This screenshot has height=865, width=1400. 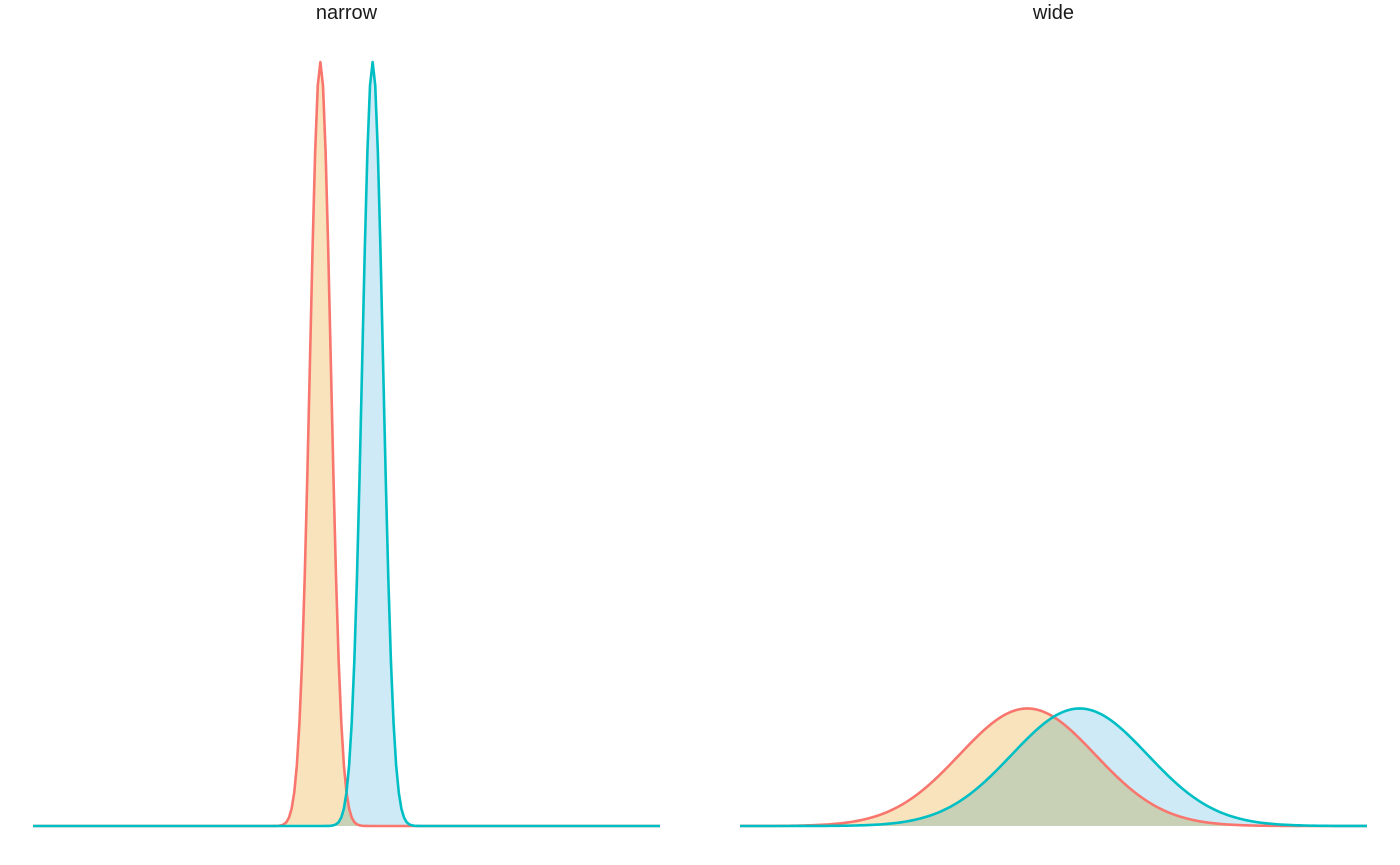 I want to click on panel-wide, so click(x=1053, y=767).